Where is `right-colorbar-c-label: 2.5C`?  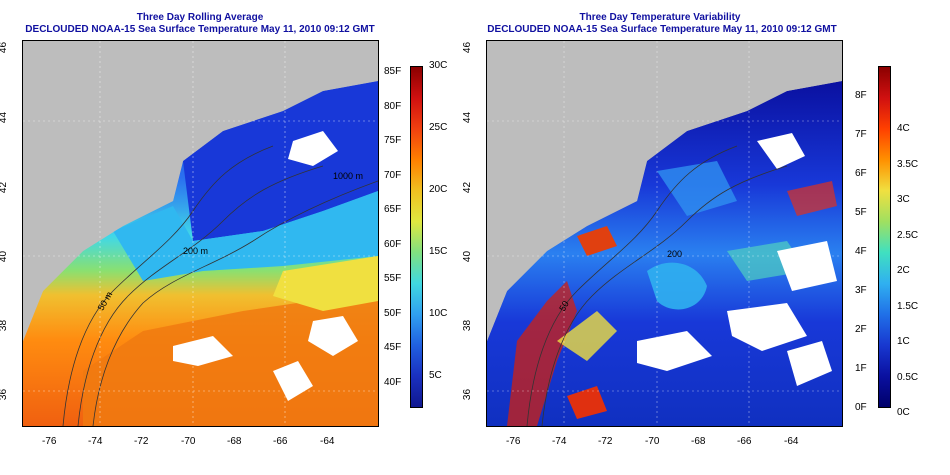 right-colorbar-c-label: 2.5C is located at coordinates (908, 235).